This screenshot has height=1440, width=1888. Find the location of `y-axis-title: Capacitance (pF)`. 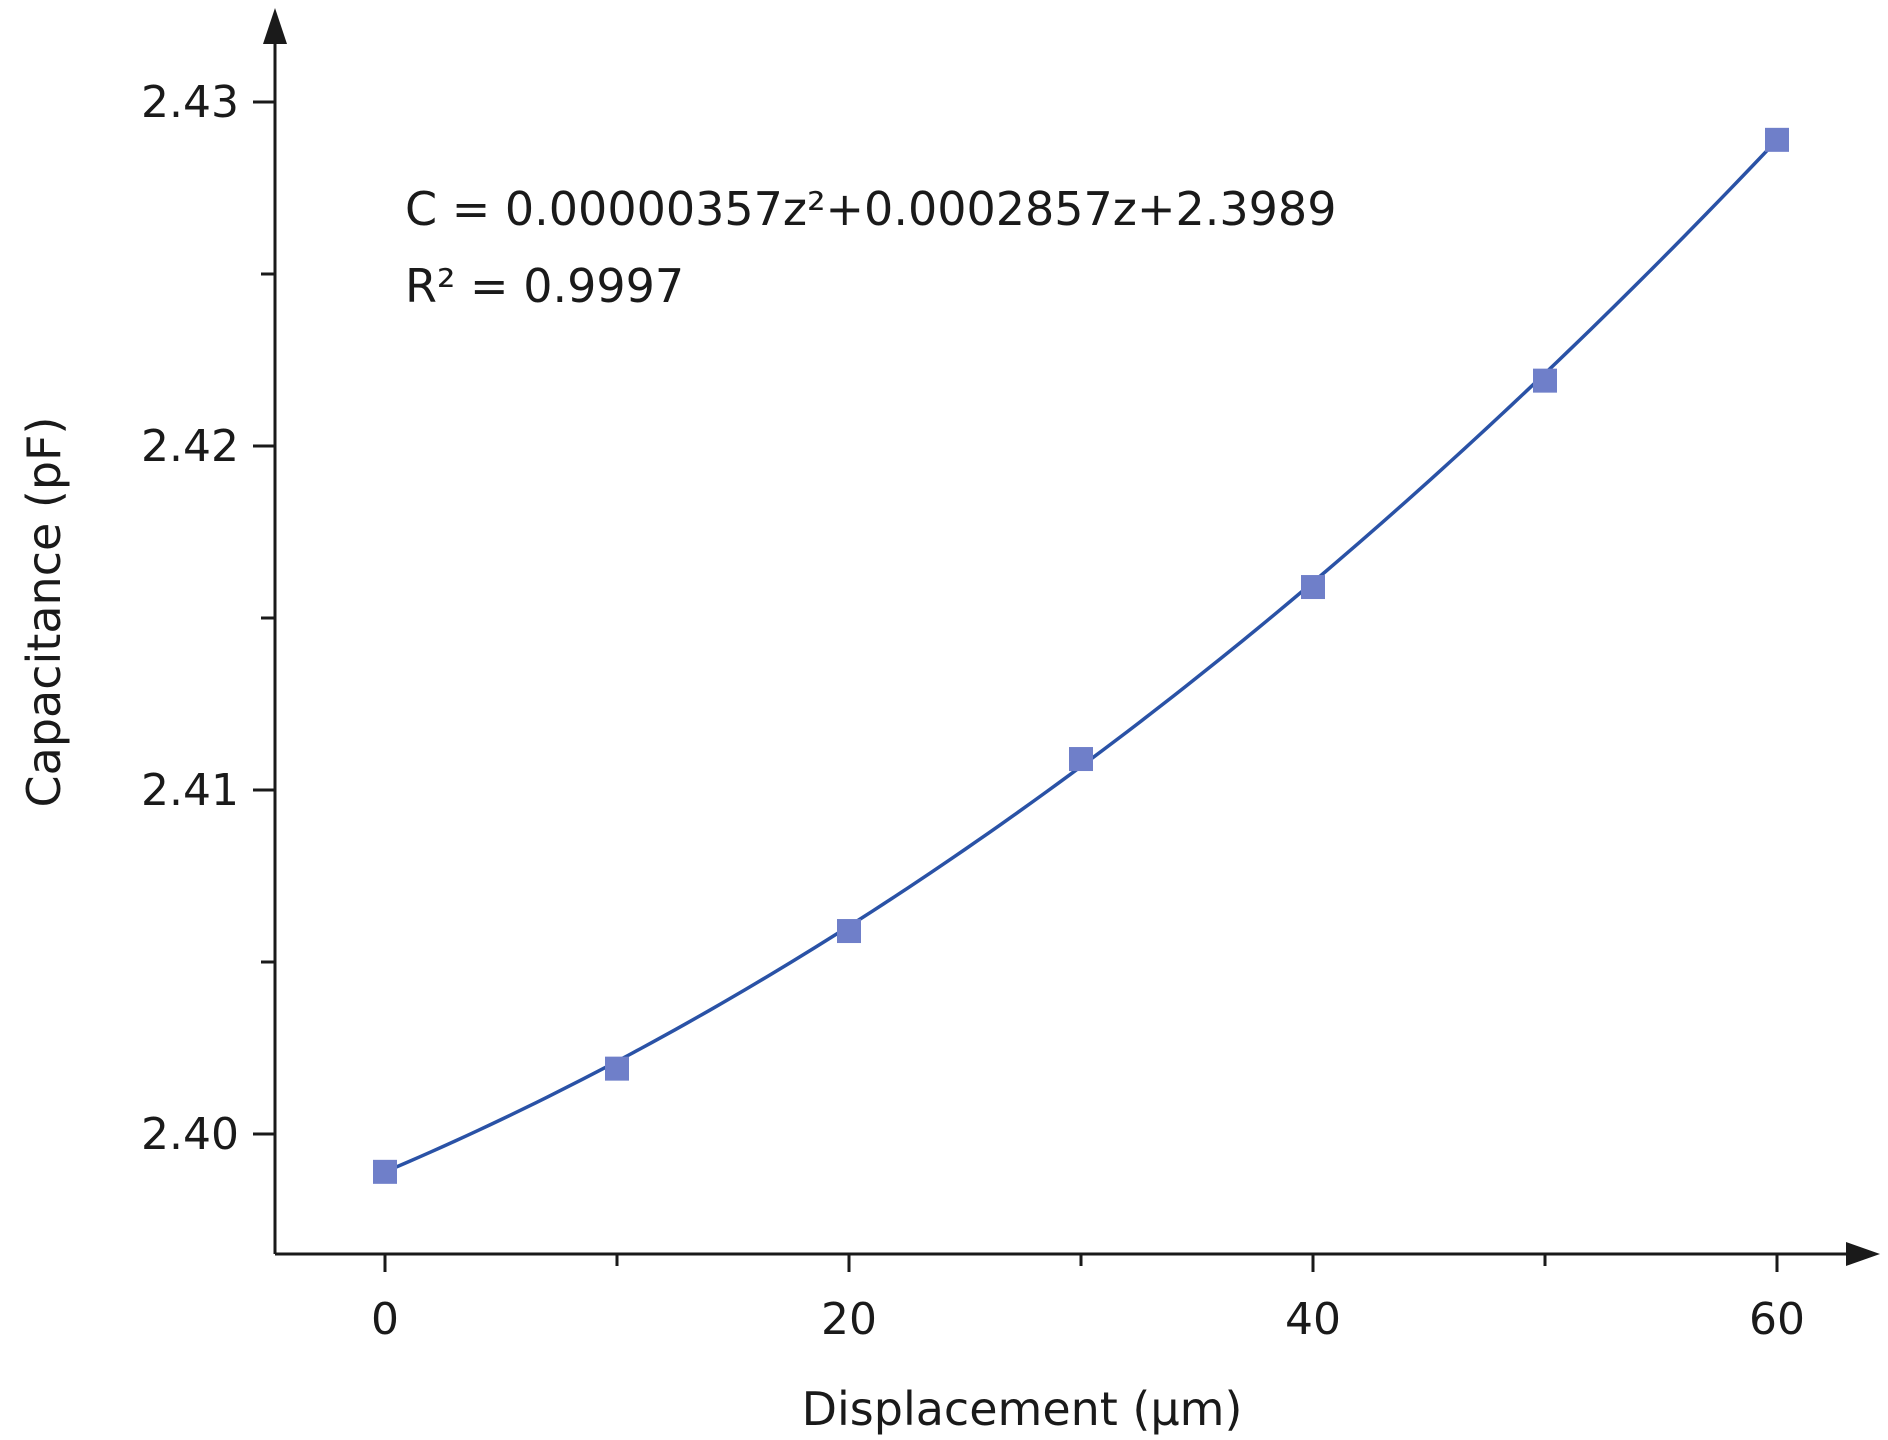

y-axis-title: Capacitance (pF) is located at coordinates (44, 612).